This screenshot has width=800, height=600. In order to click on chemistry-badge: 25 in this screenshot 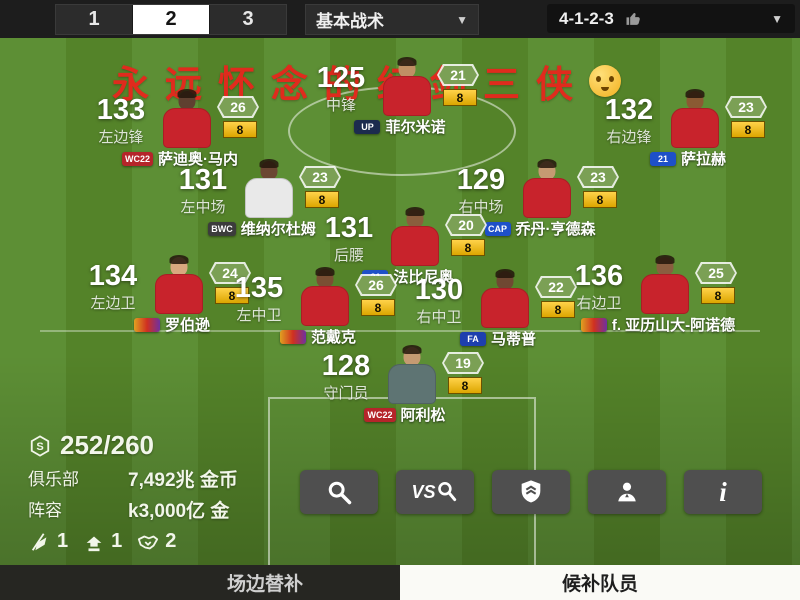, I will do `click(716, 273)`.